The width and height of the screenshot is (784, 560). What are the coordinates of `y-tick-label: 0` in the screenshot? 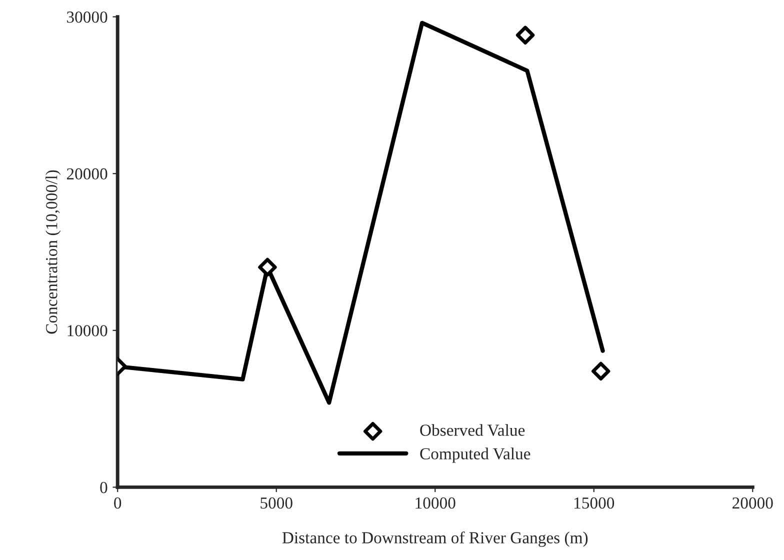 It's located at (104, 488).